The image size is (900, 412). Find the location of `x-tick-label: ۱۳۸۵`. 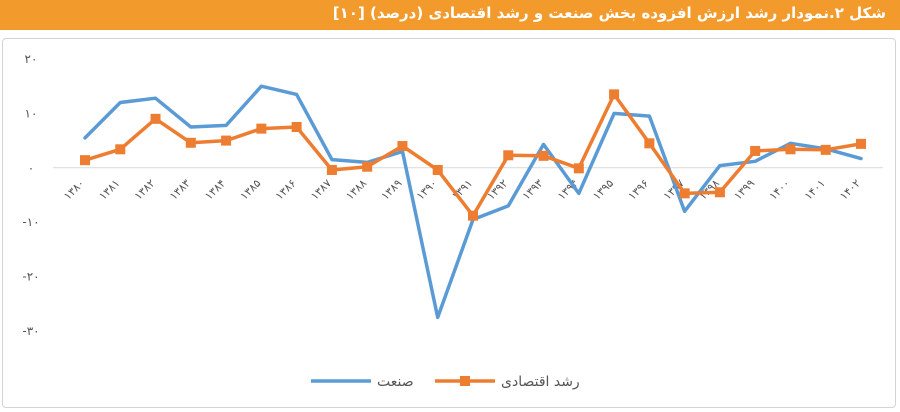

x-tick-label: ۱۳۸۵ is located at coordinates (251, 190).